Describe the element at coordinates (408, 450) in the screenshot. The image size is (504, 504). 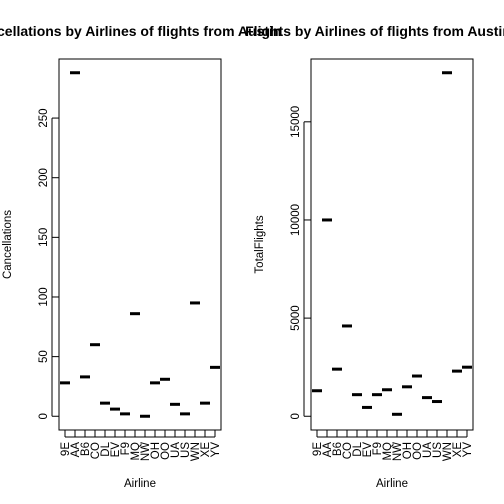
I see `flights-x-tick-label: OH` at that location.